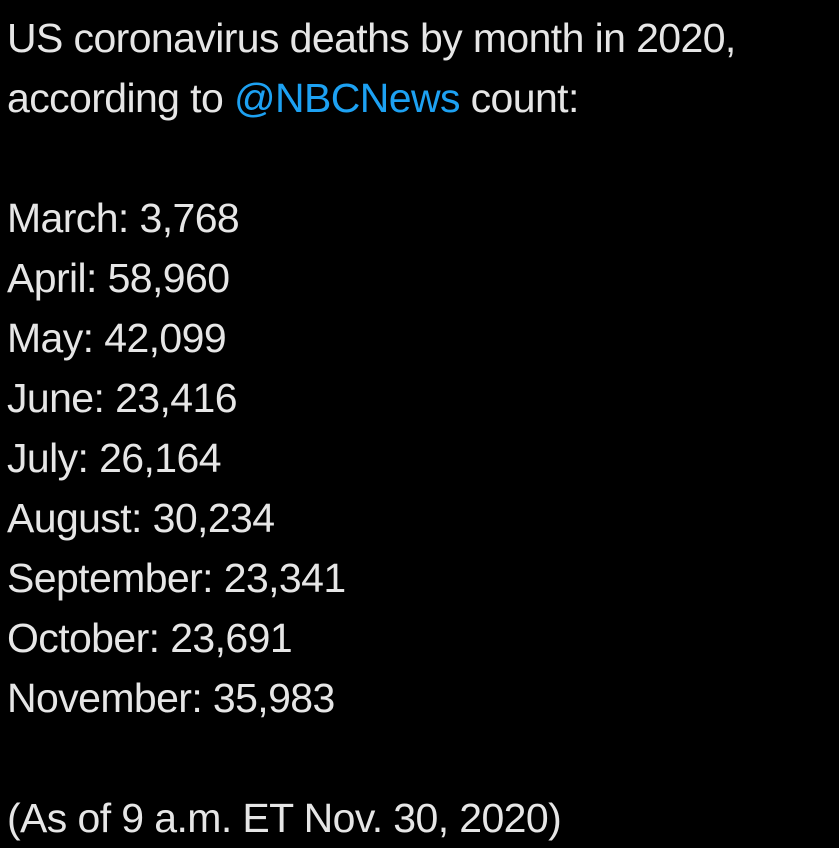 This screenshot has height=848, width=839. What do you see at coordinates (284, 818) in the screenshot?
I see `footnote: (As of 9 a.m. ET Nov. 30, 2020)` at bounding box center [284, 818].